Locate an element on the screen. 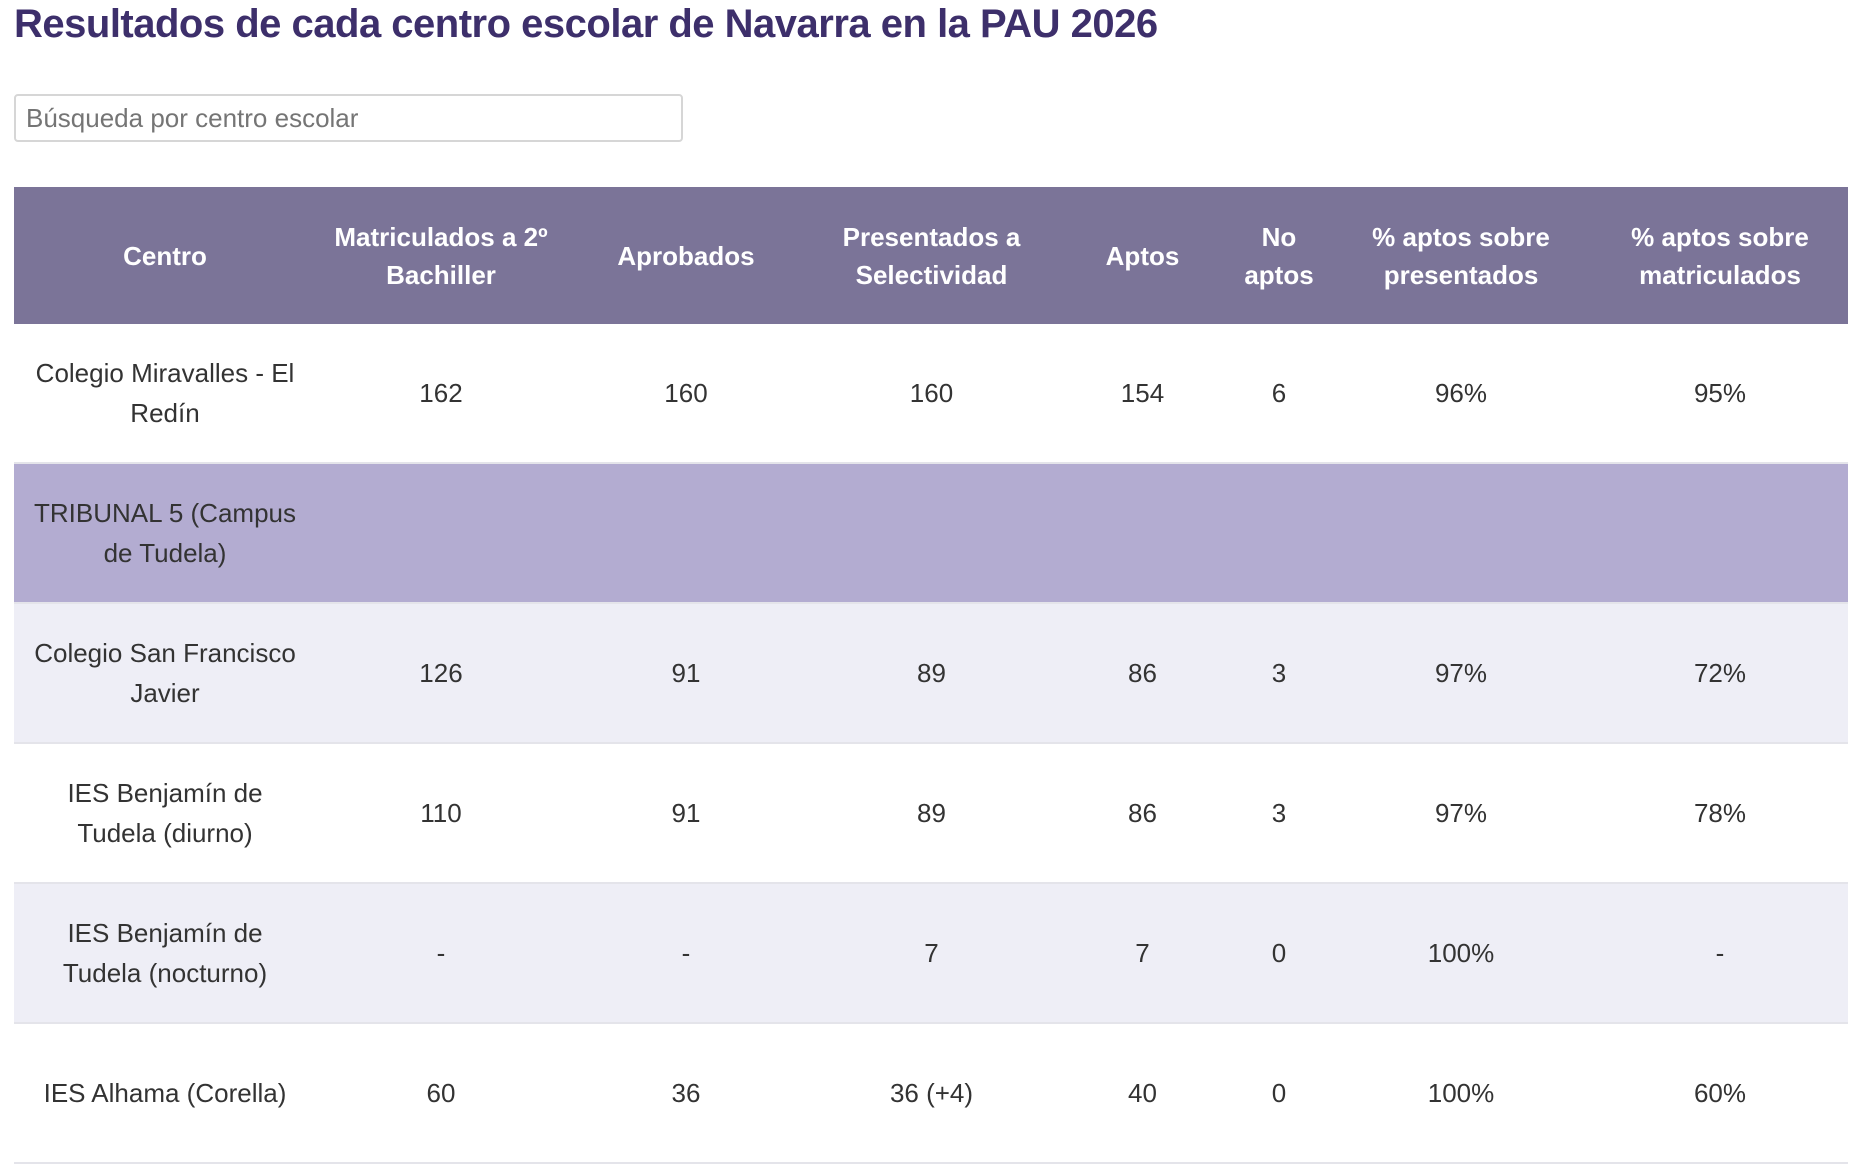  column-header: Aprobados is located at coordinates (686, 255).